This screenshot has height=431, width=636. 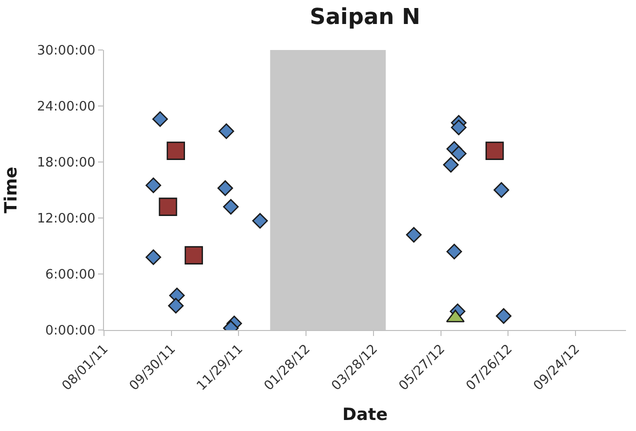 I want to click on y-tick-label: 30:00:00, so click(x=66, y=51).